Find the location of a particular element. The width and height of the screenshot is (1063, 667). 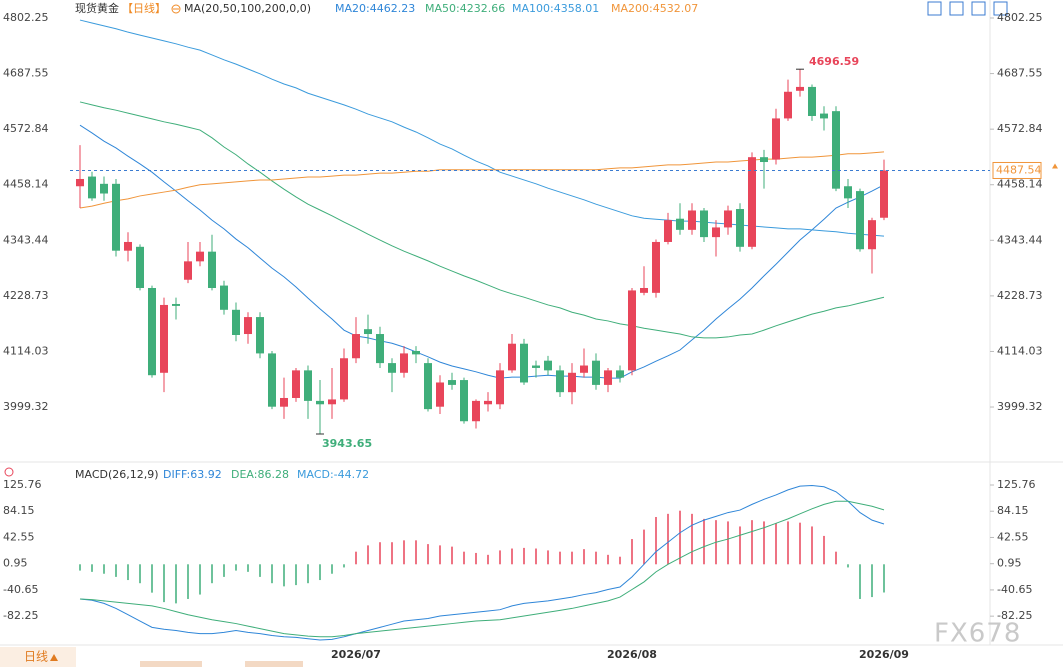

macd-icon is located at coordinates (9, 472).